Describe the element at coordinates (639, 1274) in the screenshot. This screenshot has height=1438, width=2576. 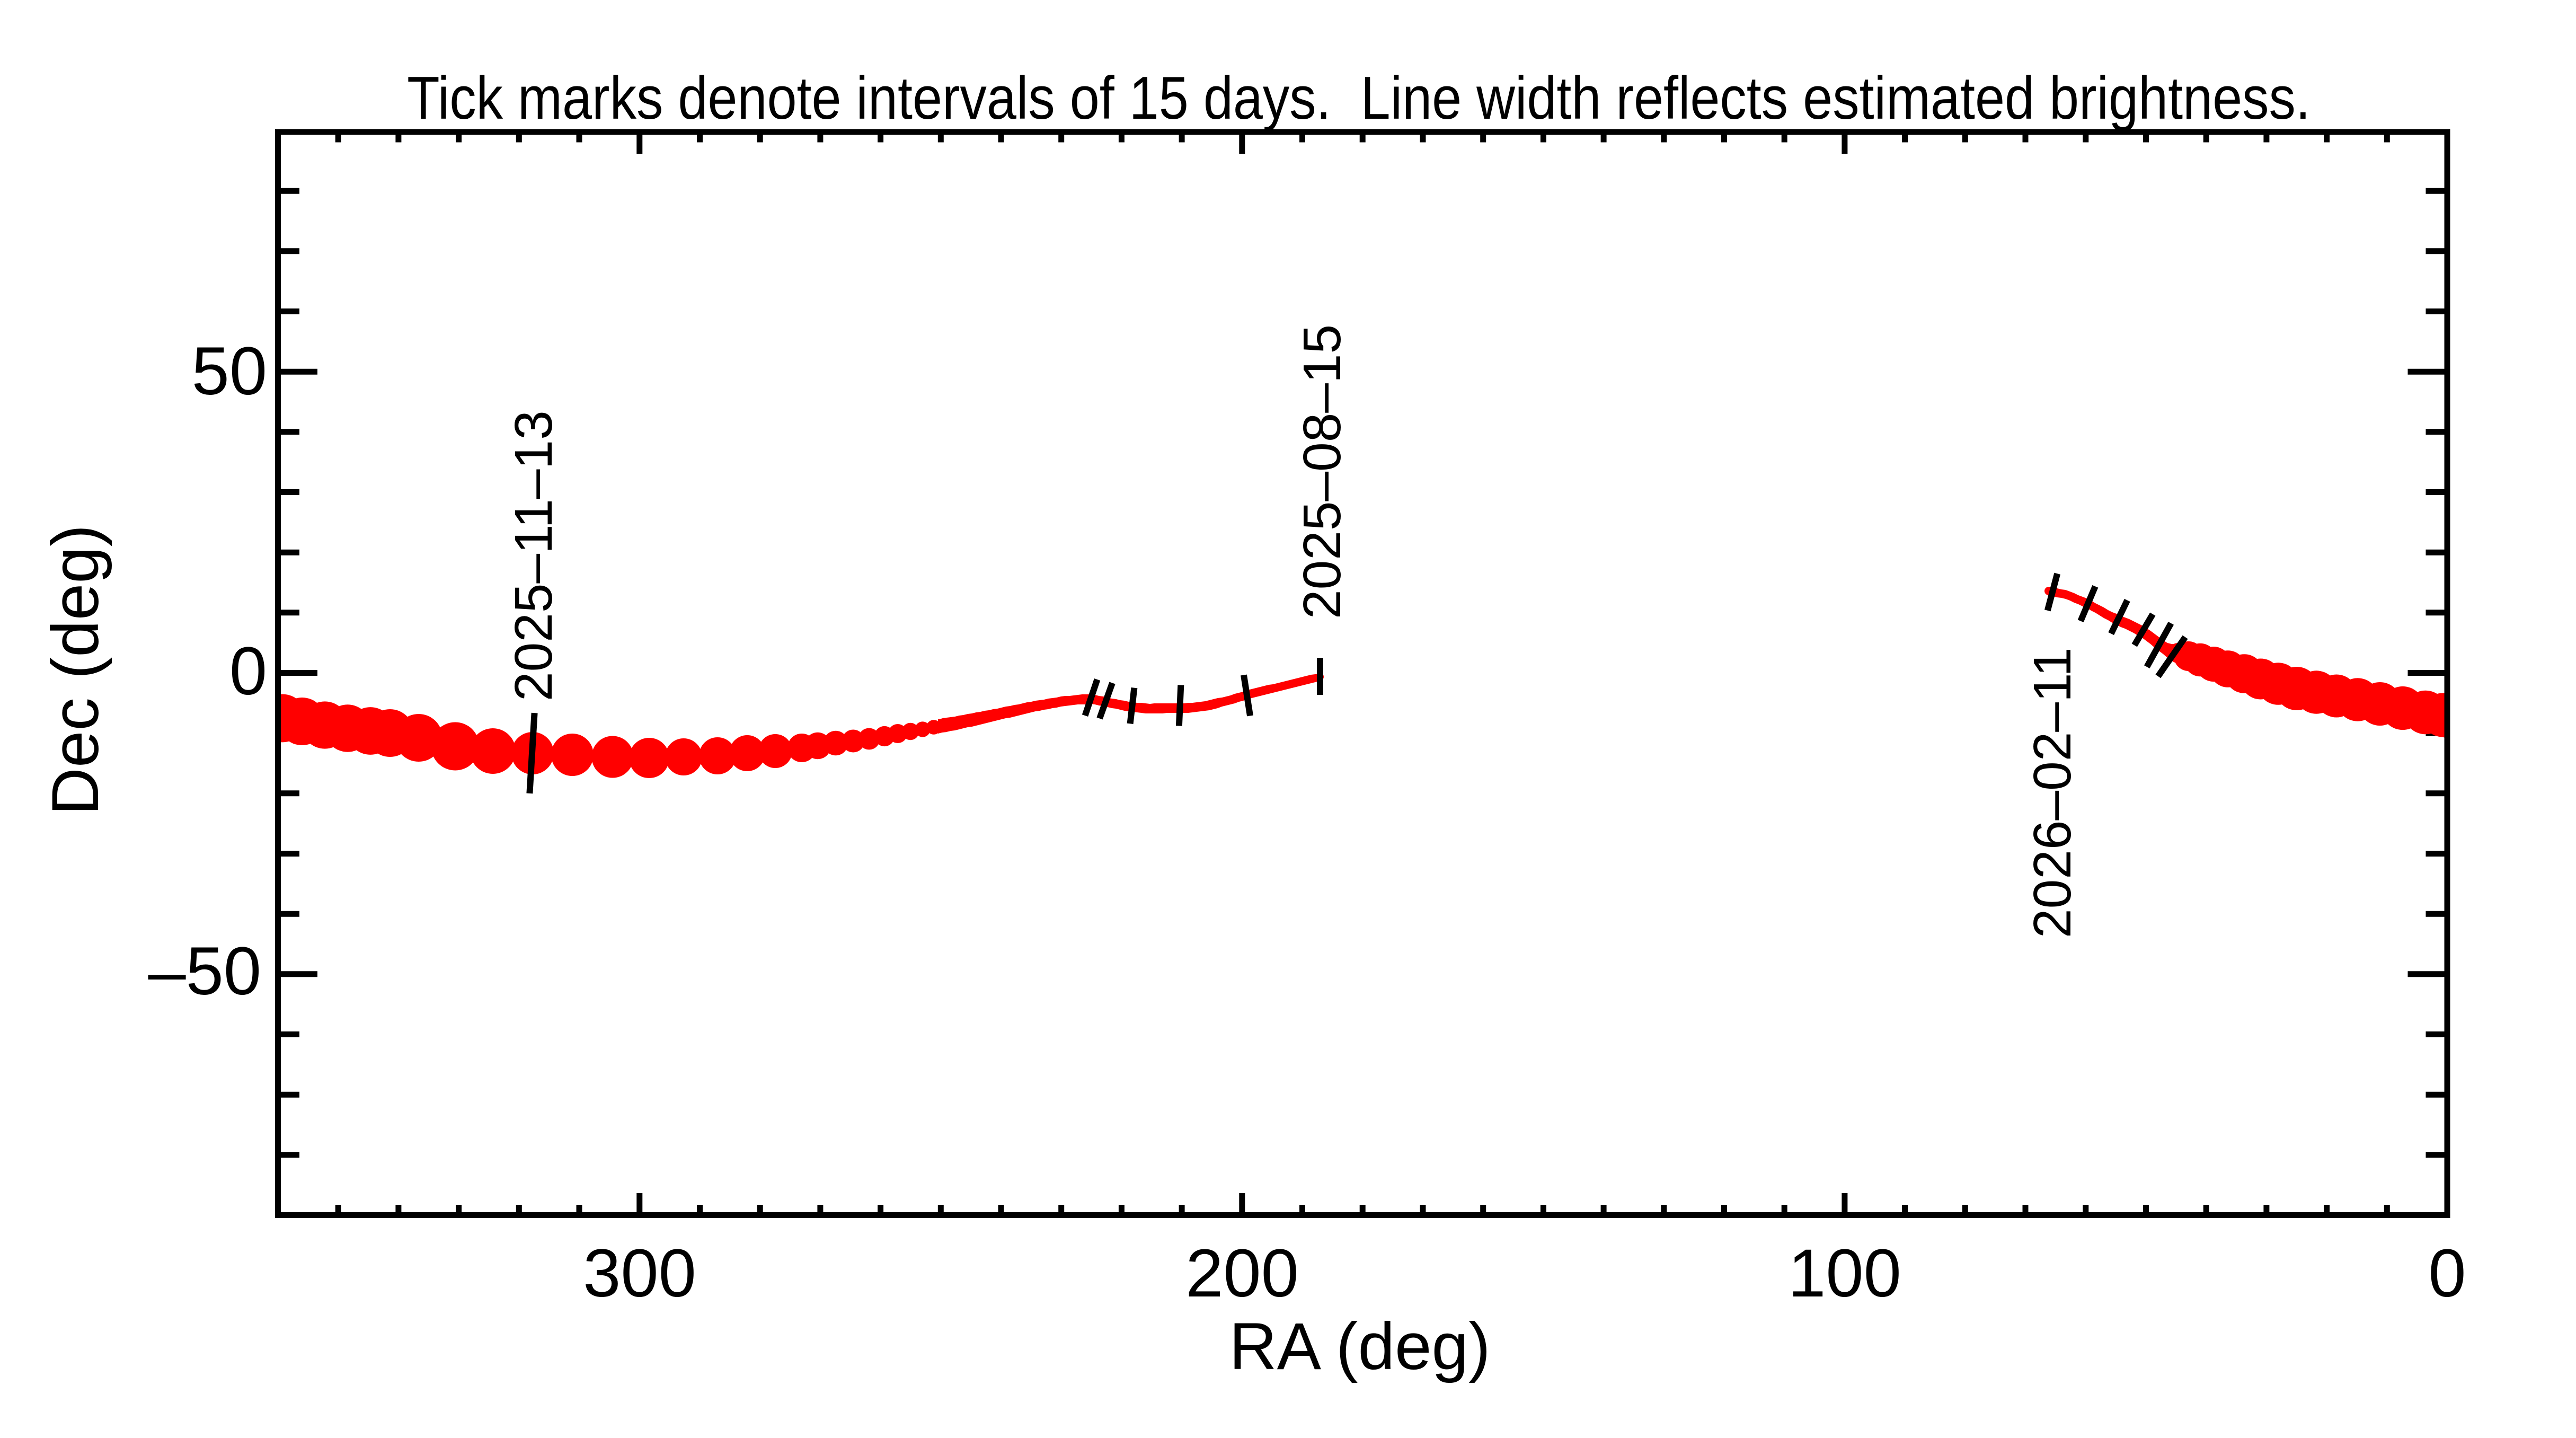
I see `svg-text: 300` at that location.